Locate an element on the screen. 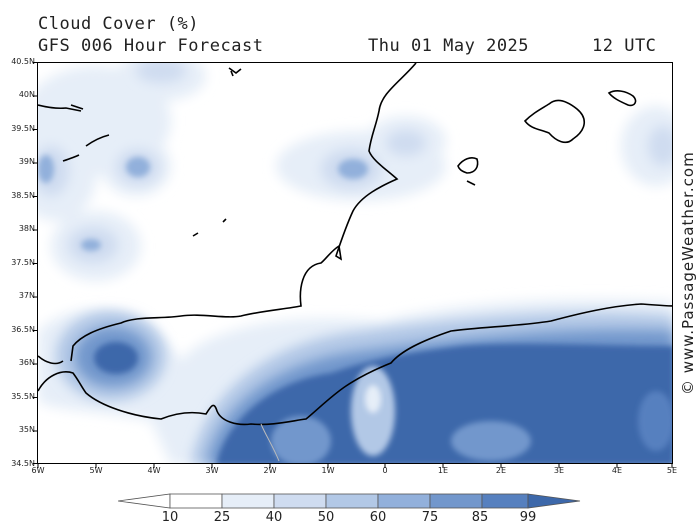  colorbar-label: 99 is located at coordinates (528, 517).